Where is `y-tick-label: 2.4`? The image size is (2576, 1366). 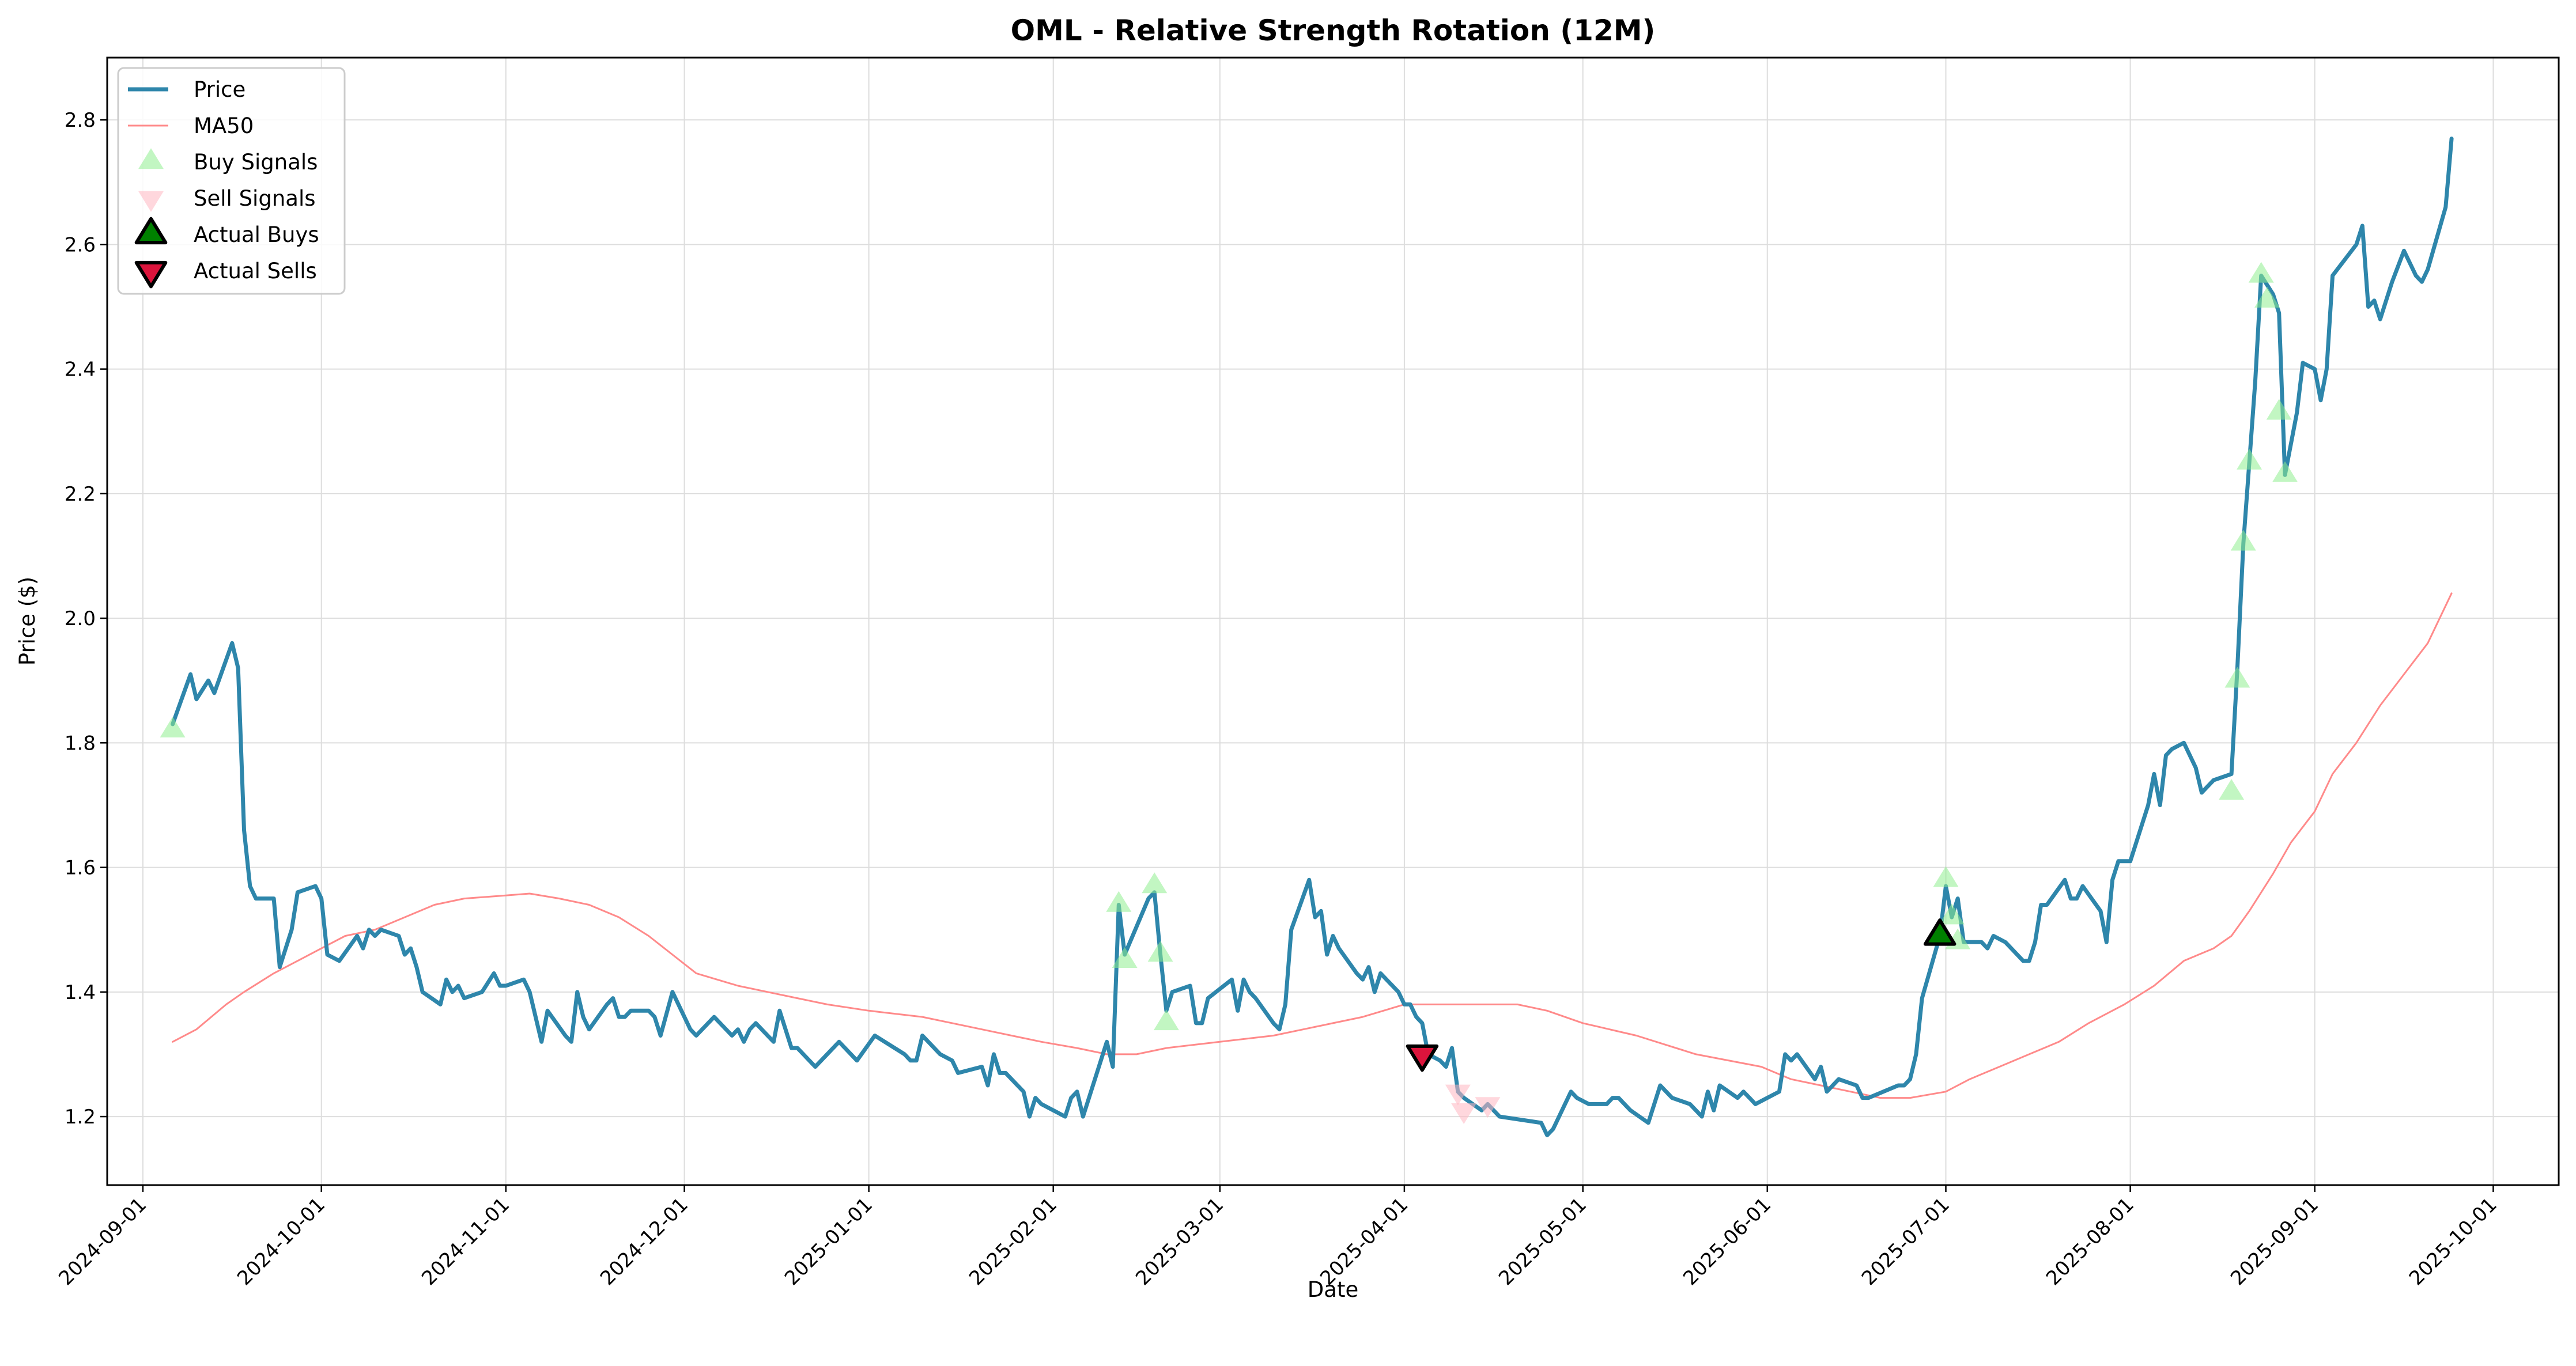
y-tick-label: 2.4 is located at coordinates (80, 369).